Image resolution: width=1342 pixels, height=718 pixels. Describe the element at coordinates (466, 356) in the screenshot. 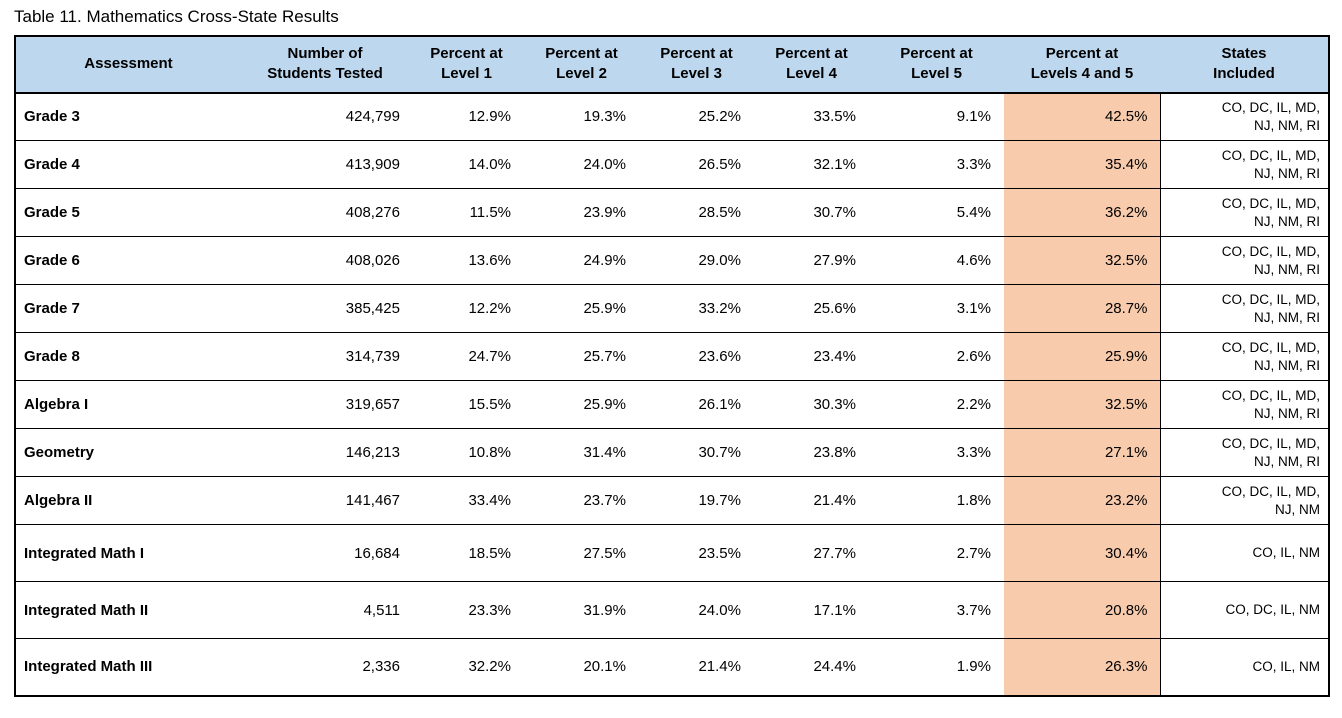

I see `pct-level-1-cell: 24.7%` at that location.